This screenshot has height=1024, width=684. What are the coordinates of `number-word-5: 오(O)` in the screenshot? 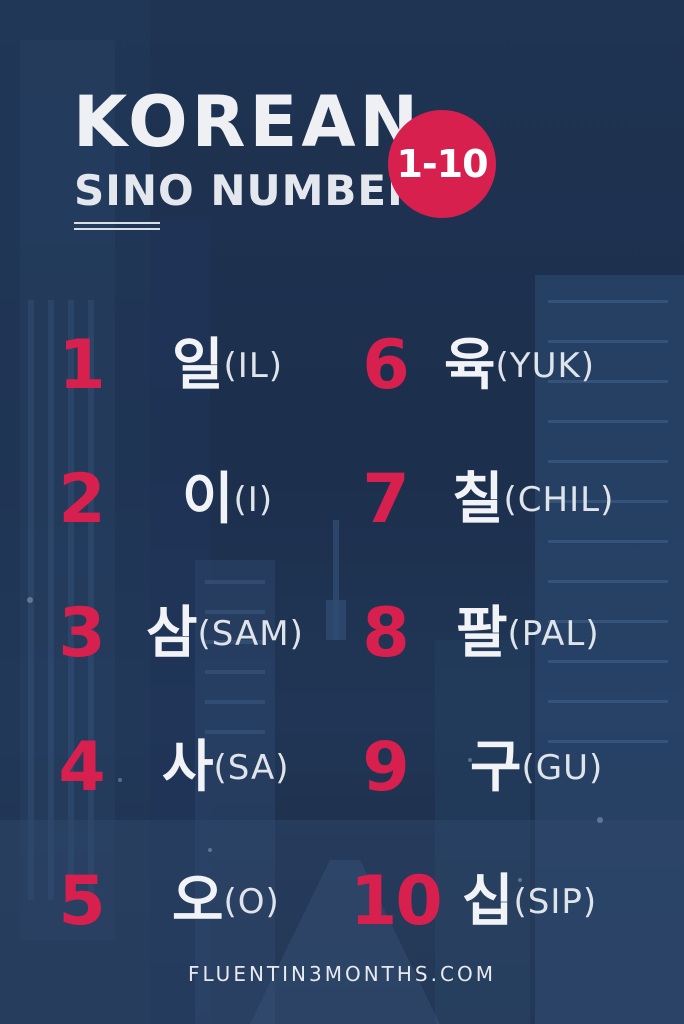 It's located at (226, 902).